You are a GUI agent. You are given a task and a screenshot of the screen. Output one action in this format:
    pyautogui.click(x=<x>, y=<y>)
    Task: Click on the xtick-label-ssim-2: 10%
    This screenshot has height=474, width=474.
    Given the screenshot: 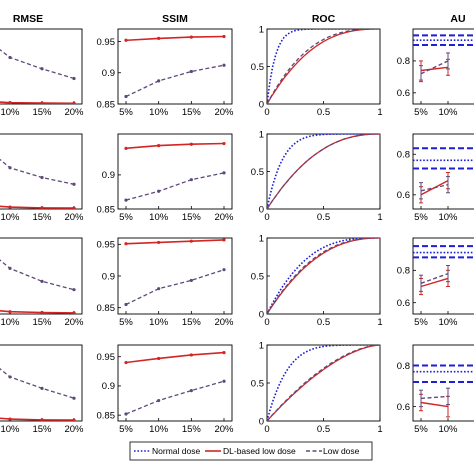 What is the action you would take?
    pyautogui.click(x=159, y=217)
    